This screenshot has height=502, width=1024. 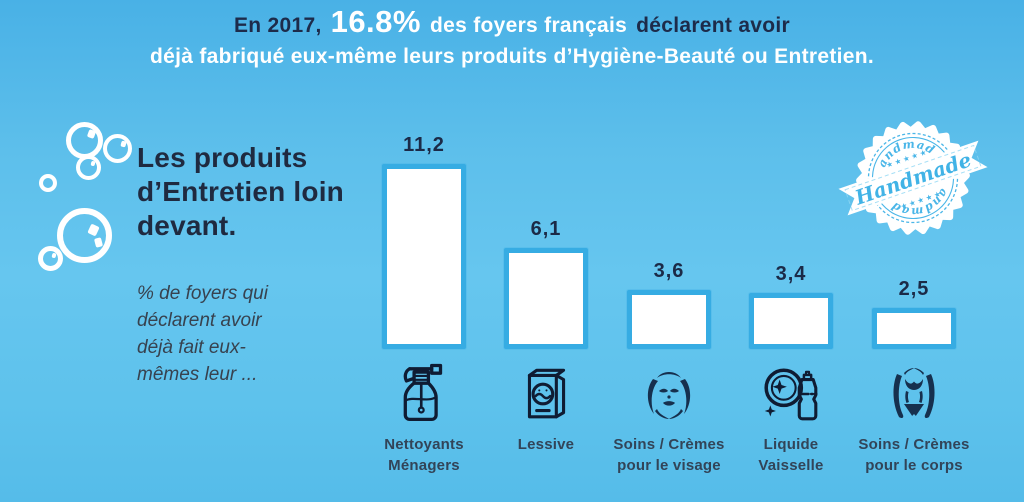 I want to click on header-highlight: 16.8%, so click(x=375, y=21).